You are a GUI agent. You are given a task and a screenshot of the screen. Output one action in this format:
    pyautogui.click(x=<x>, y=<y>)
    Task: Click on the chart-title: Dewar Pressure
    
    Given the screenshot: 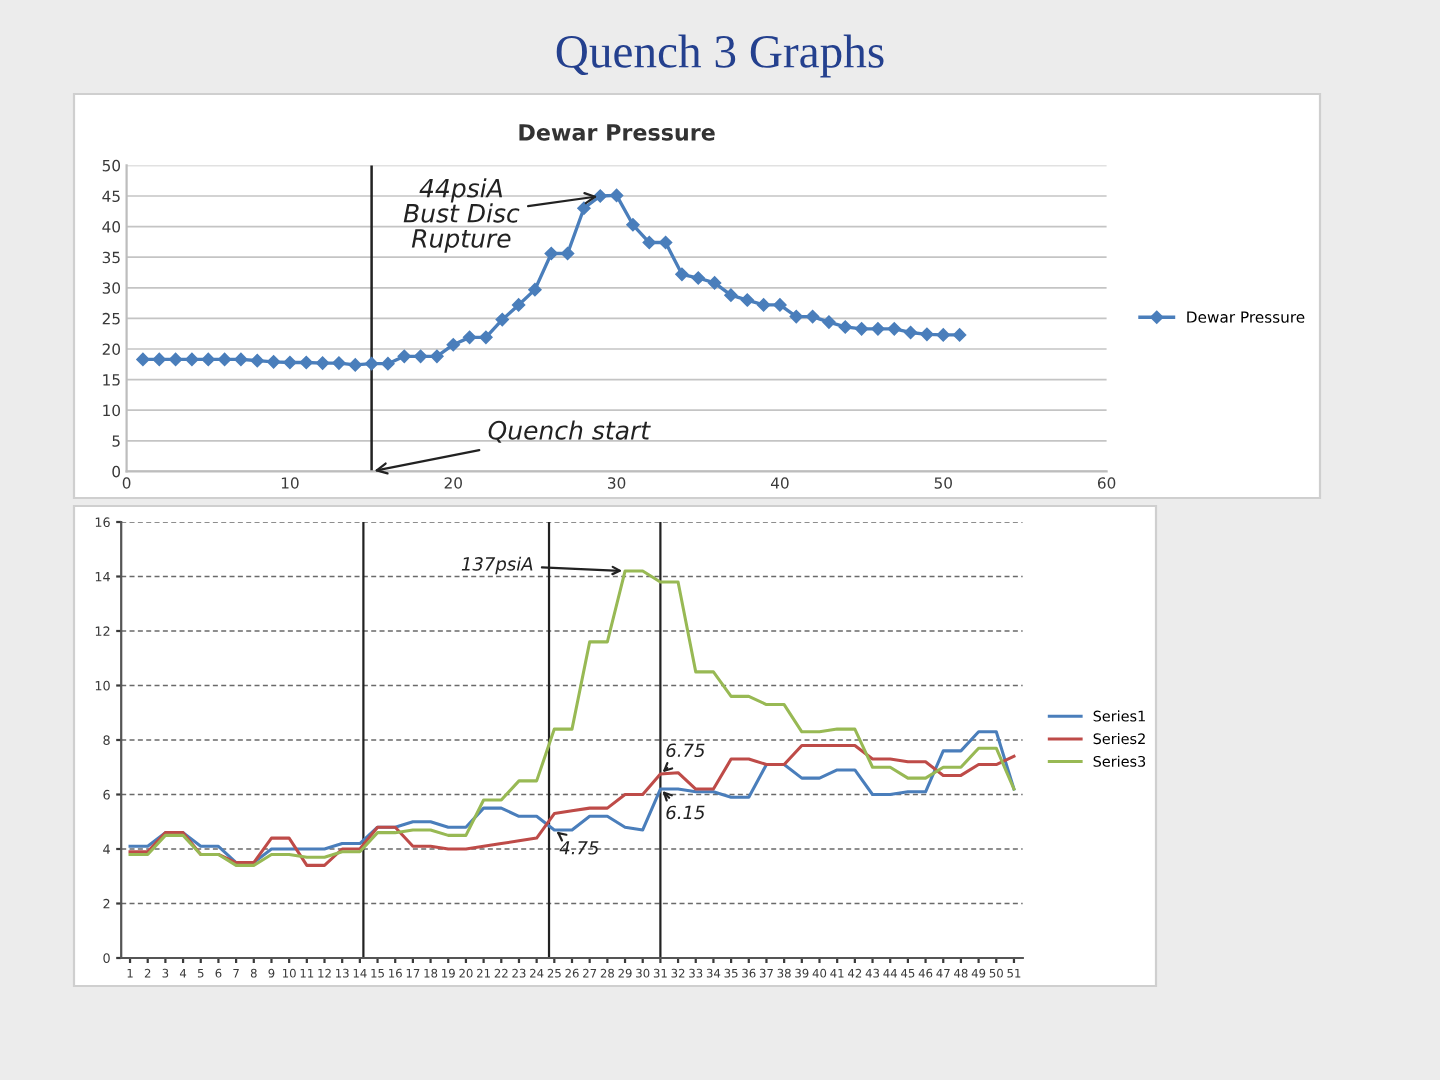 What is the action you would take?
    pyautogui.click(x=617, y=132)
    